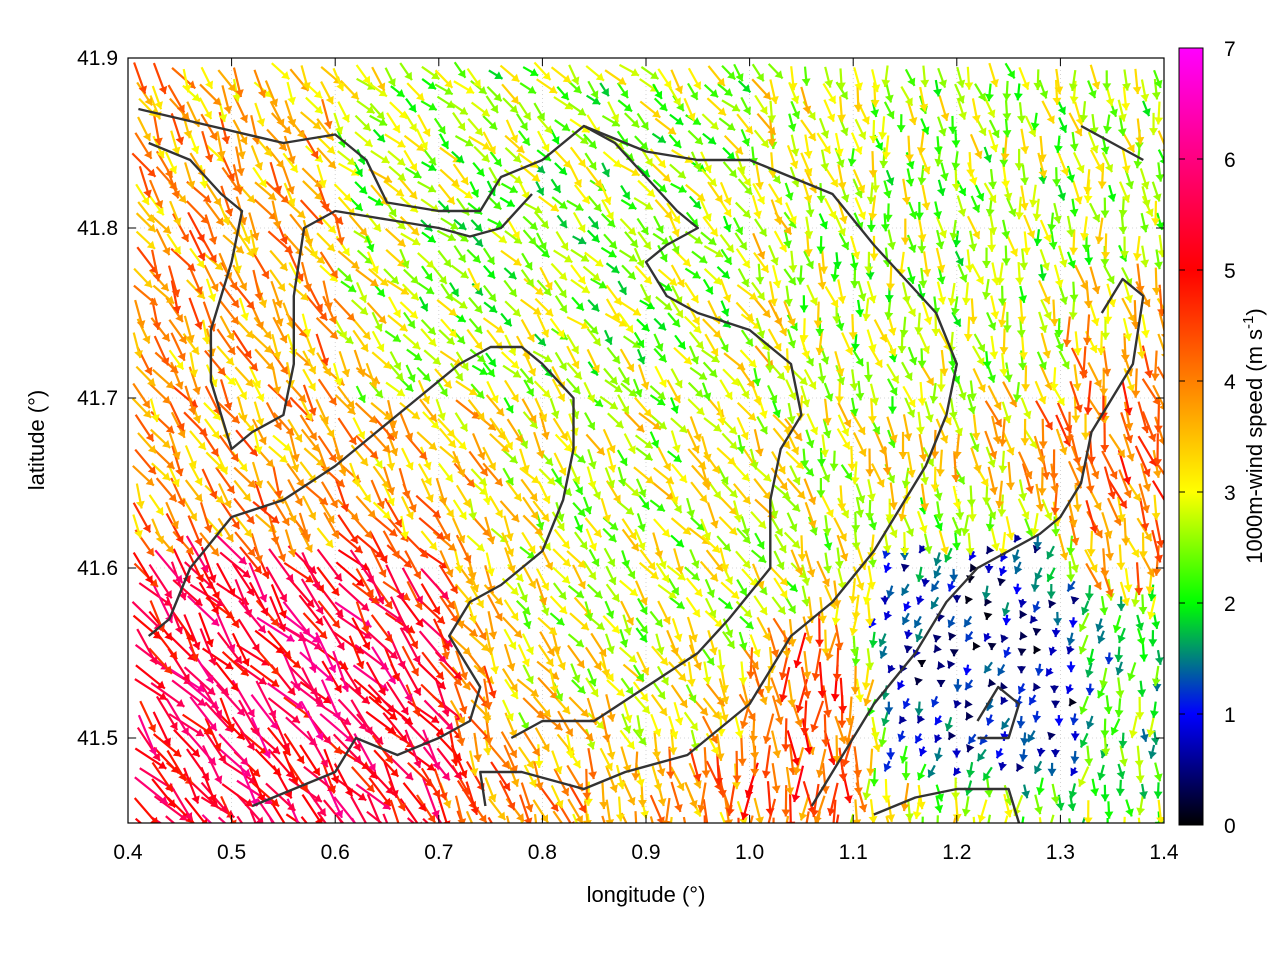  Describe the element at coordinates (998, 712) in the screenshot. I see `terrain-contour` at that location.